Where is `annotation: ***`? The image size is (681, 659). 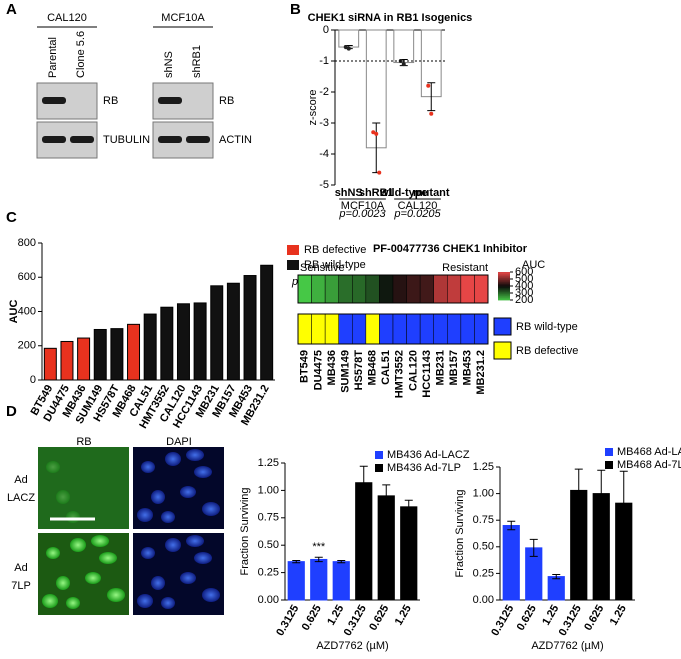 annotation: *** is located at coordinates (319, 547).